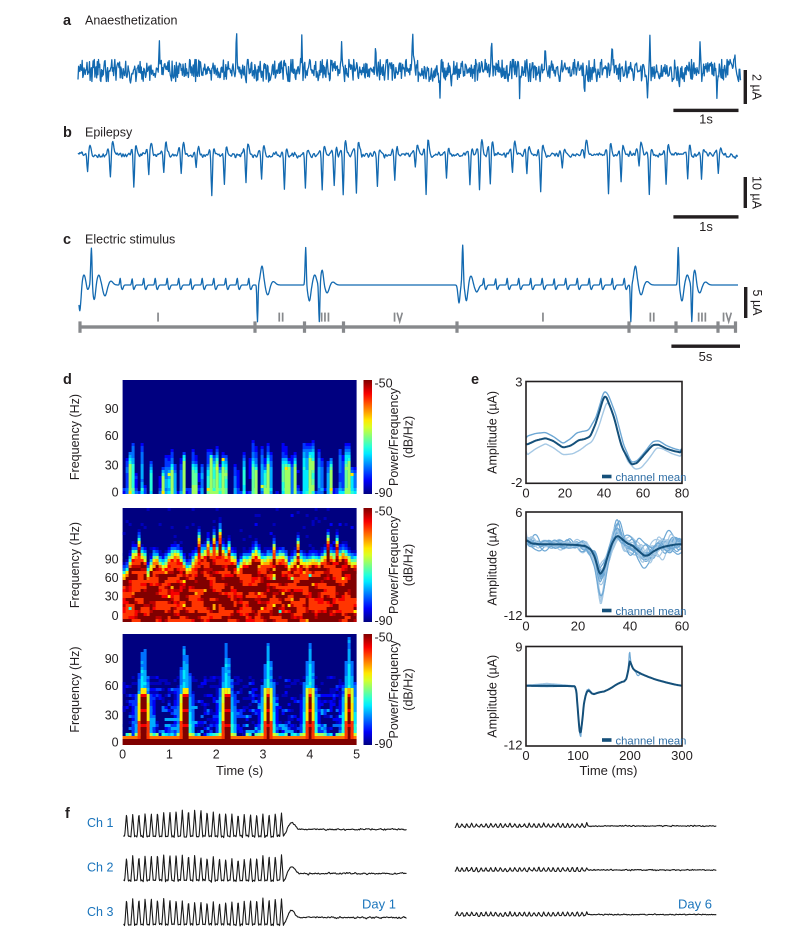  I want to click on svg-text: Time (ms), so click(608, 770).